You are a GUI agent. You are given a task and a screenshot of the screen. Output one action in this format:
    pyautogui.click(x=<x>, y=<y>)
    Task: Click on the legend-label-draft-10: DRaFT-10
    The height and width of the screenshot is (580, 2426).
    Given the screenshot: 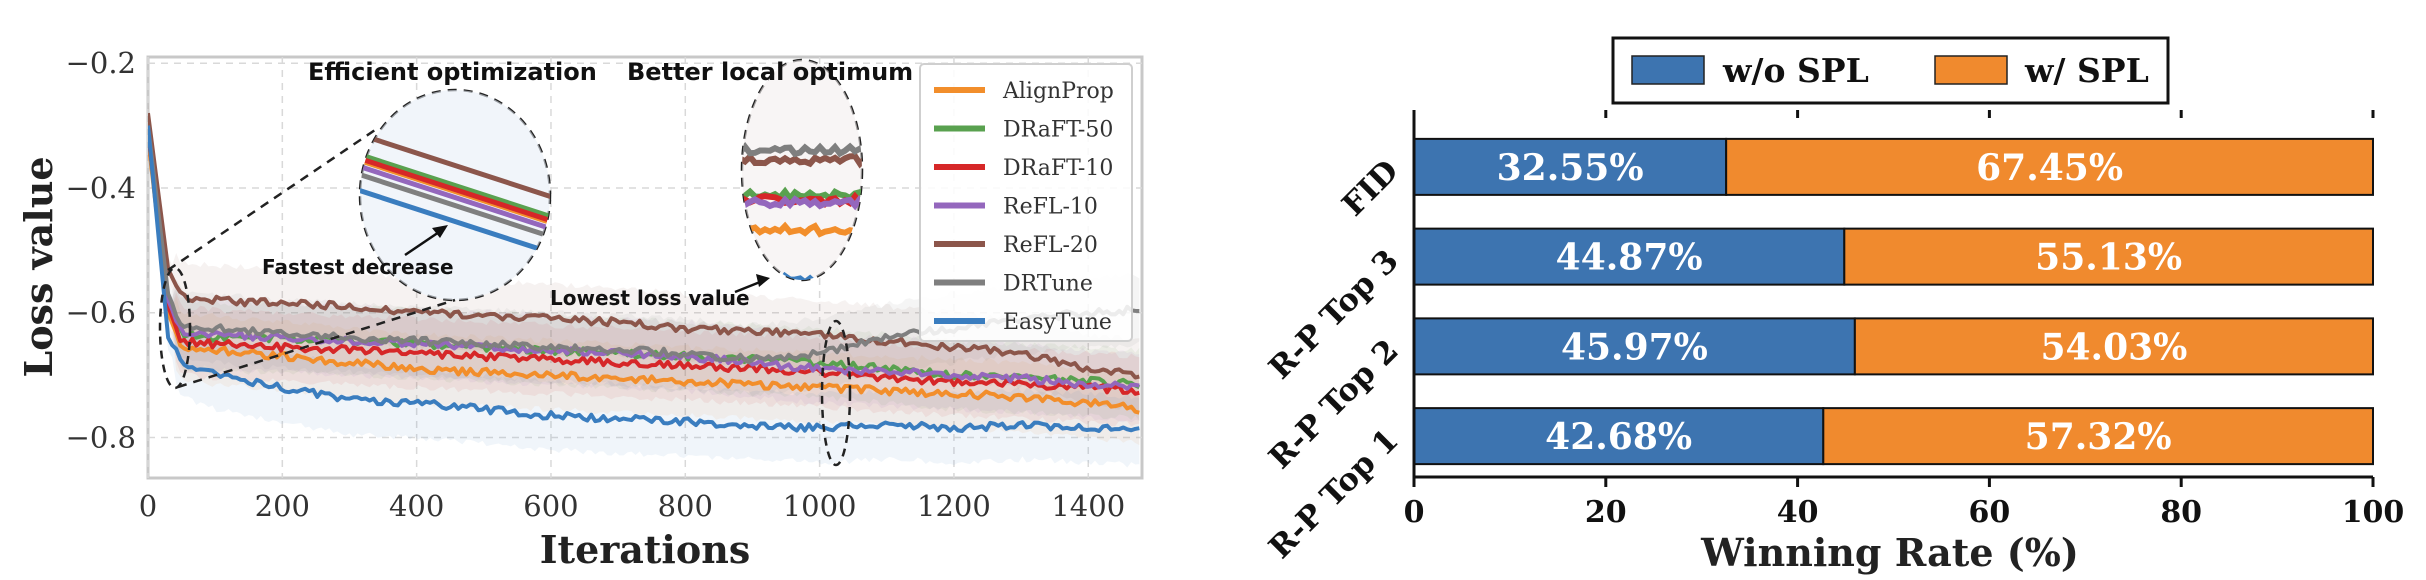 What is the action you would take?
    pyautogui.click(x=1058, y=168)
    